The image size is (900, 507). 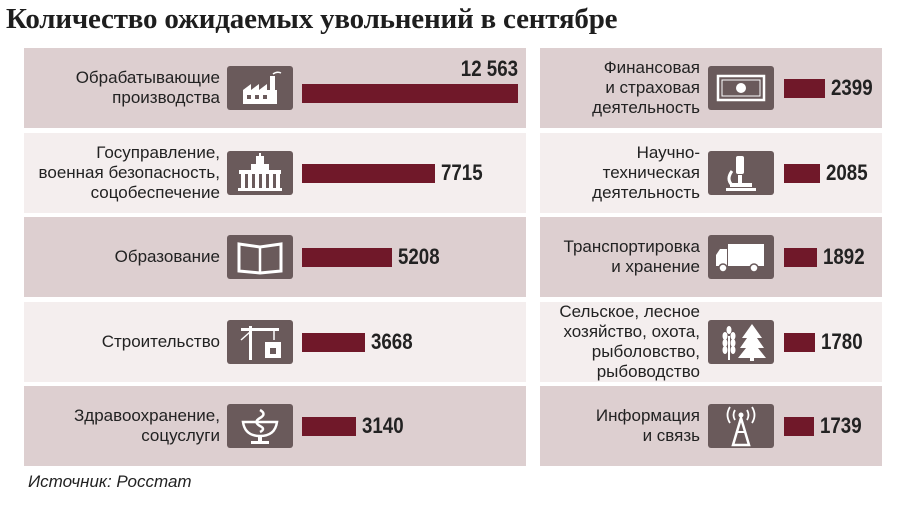 What do you see at coordinates (843, 256) in the screenshot?
I see `value-label: 1892` at bounding box center [843, 256].